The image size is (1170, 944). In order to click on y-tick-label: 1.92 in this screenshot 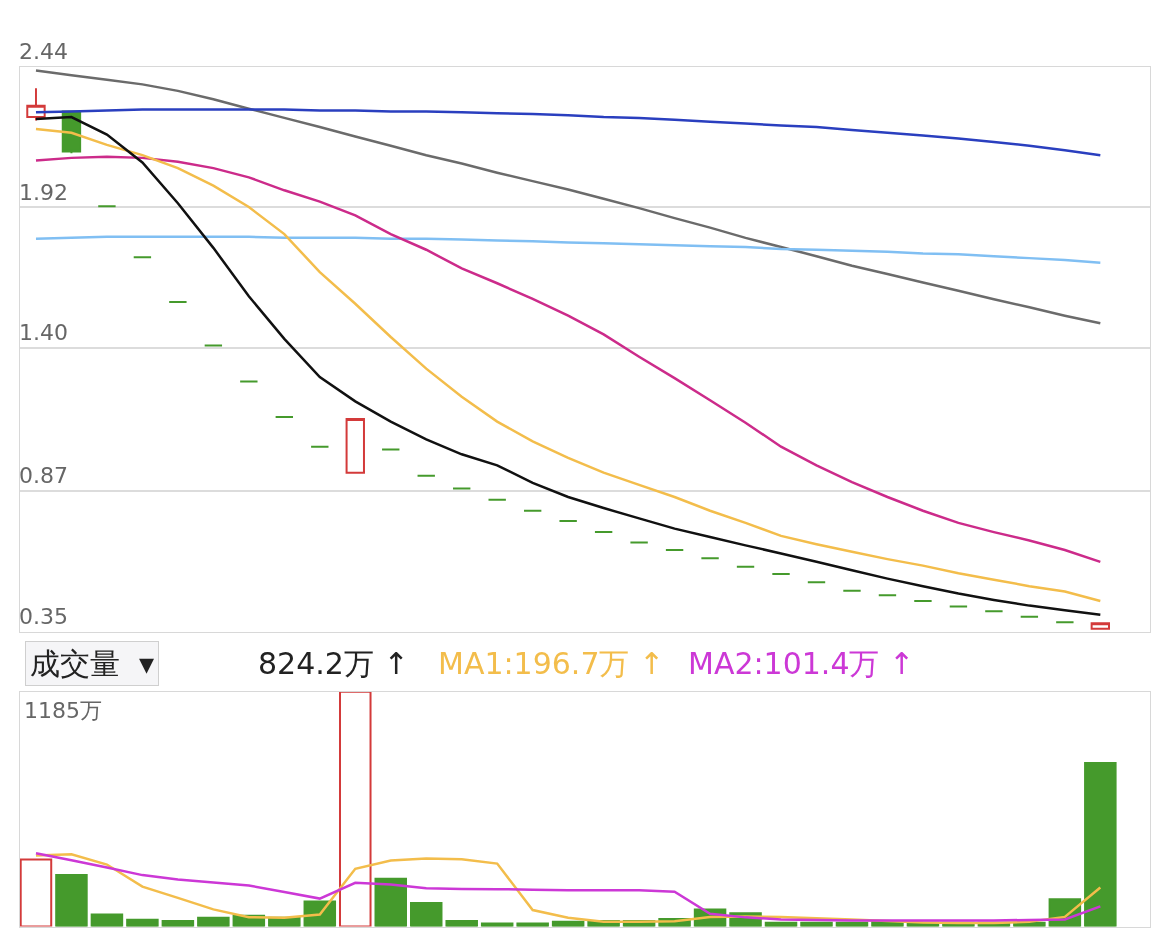, I will do `click(44, 192)`.